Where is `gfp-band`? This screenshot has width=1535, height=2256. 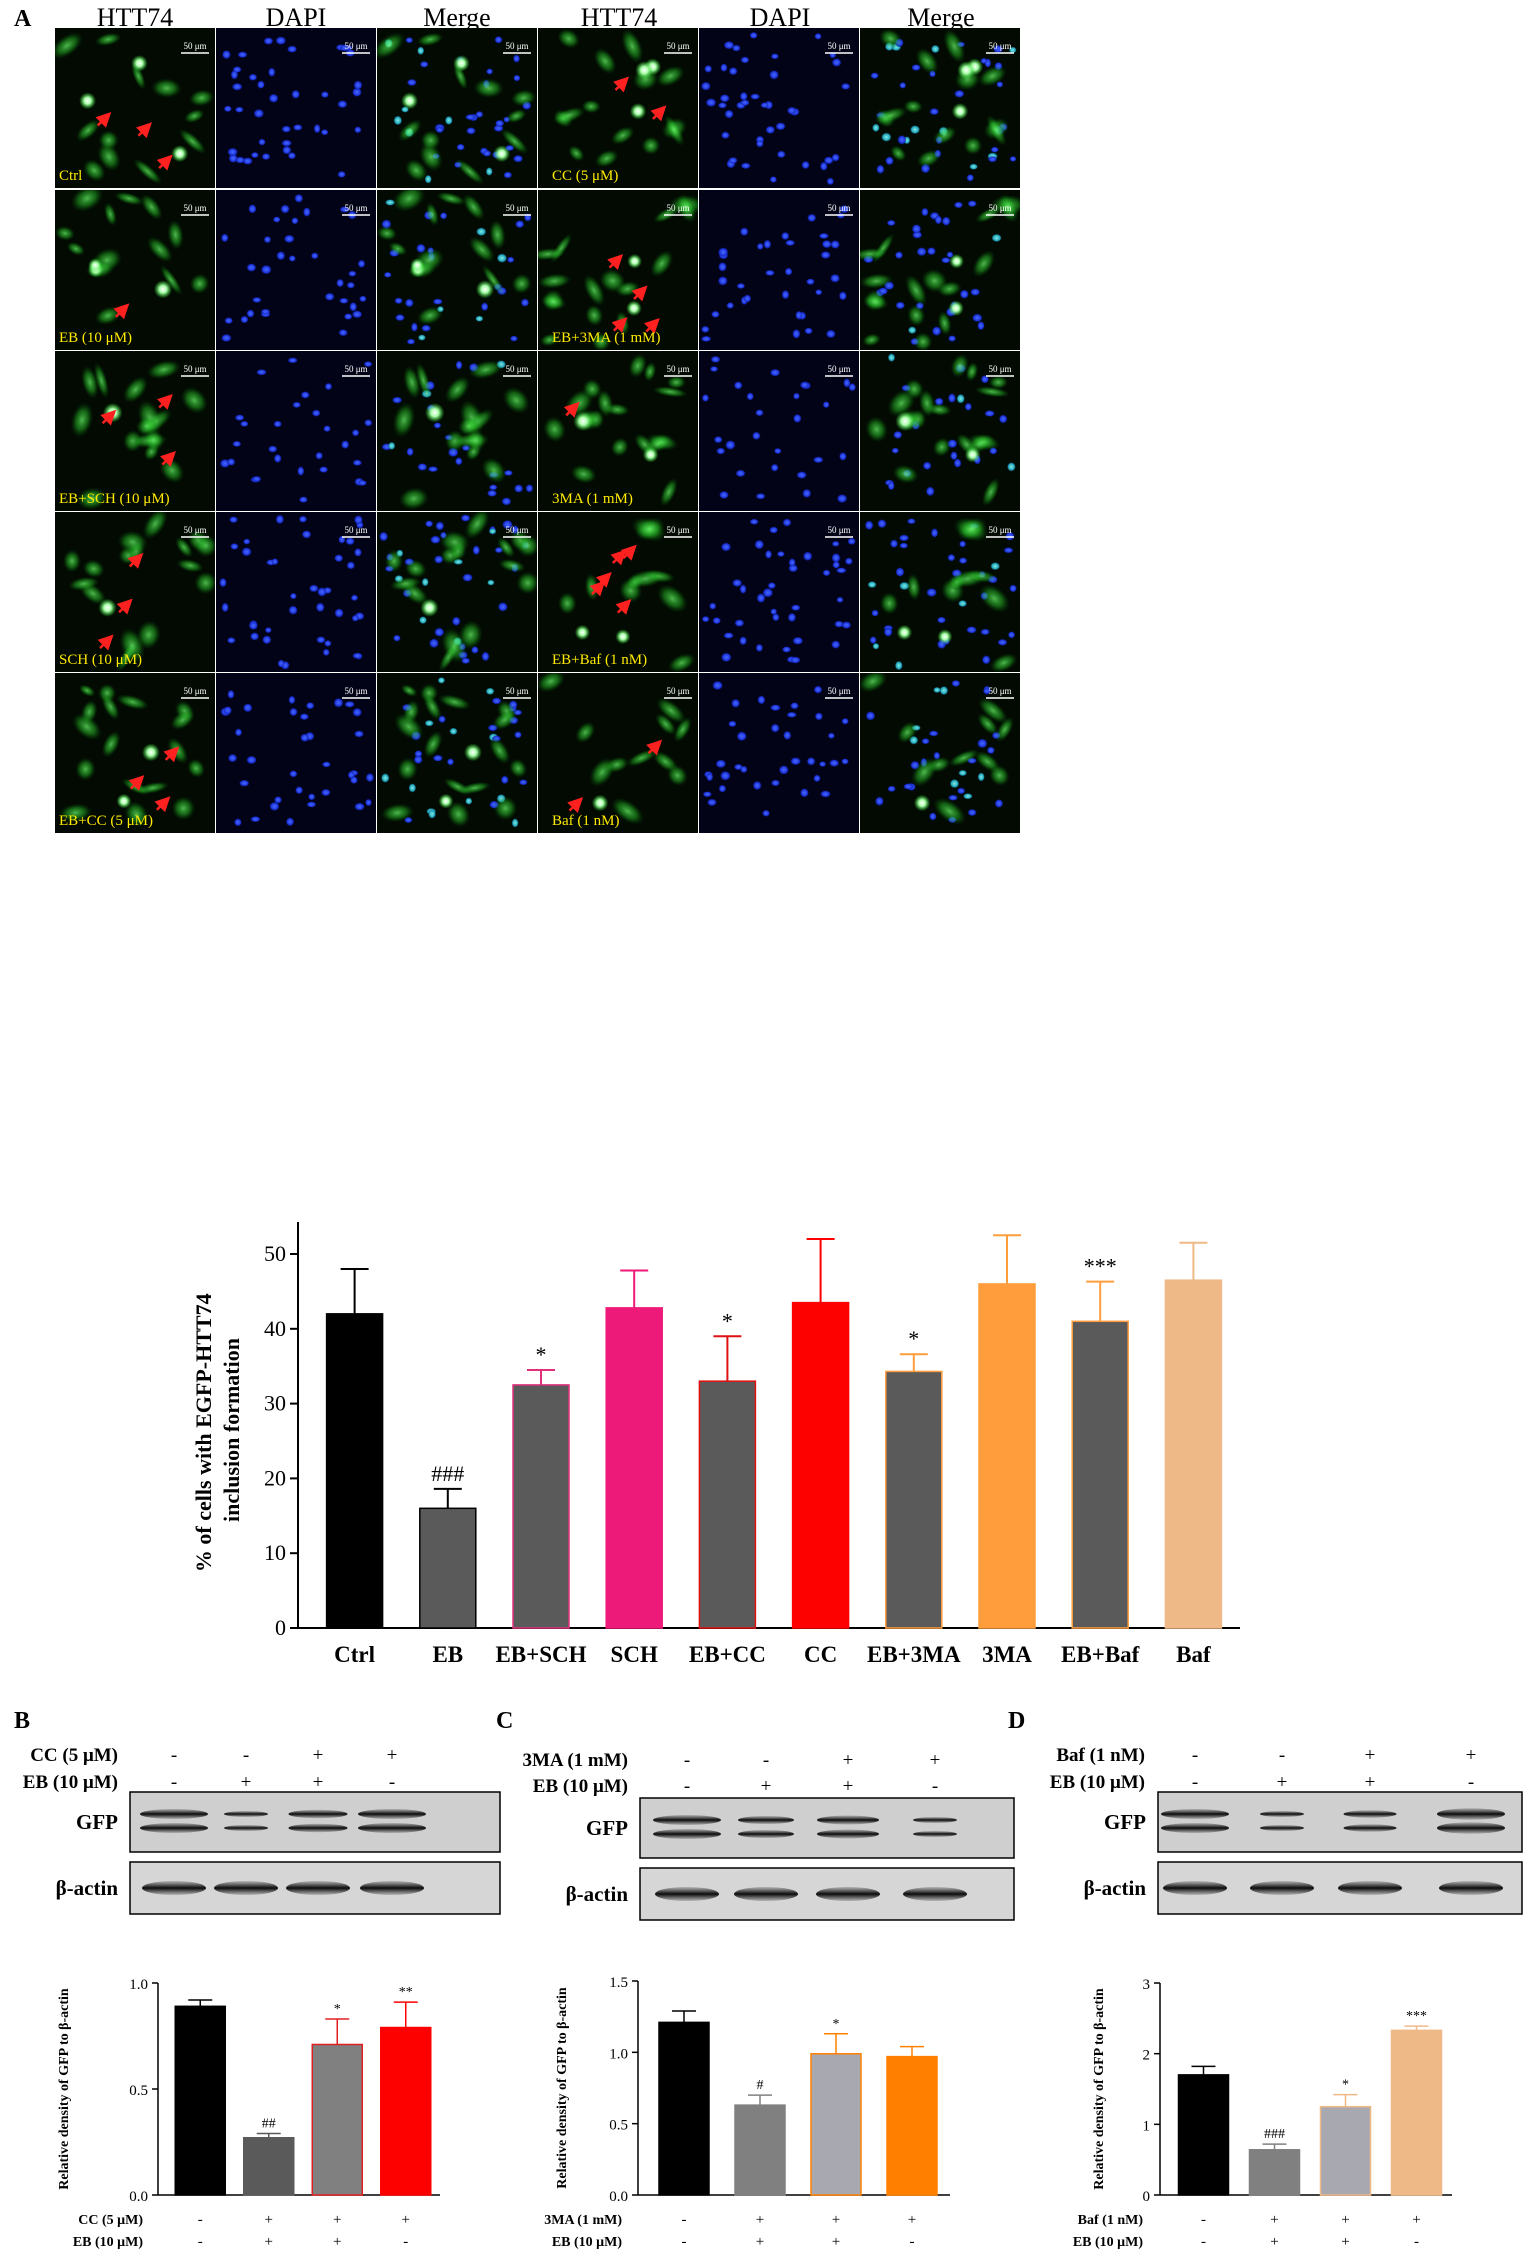
gfp-band is located at coordinates (1471, 1814).